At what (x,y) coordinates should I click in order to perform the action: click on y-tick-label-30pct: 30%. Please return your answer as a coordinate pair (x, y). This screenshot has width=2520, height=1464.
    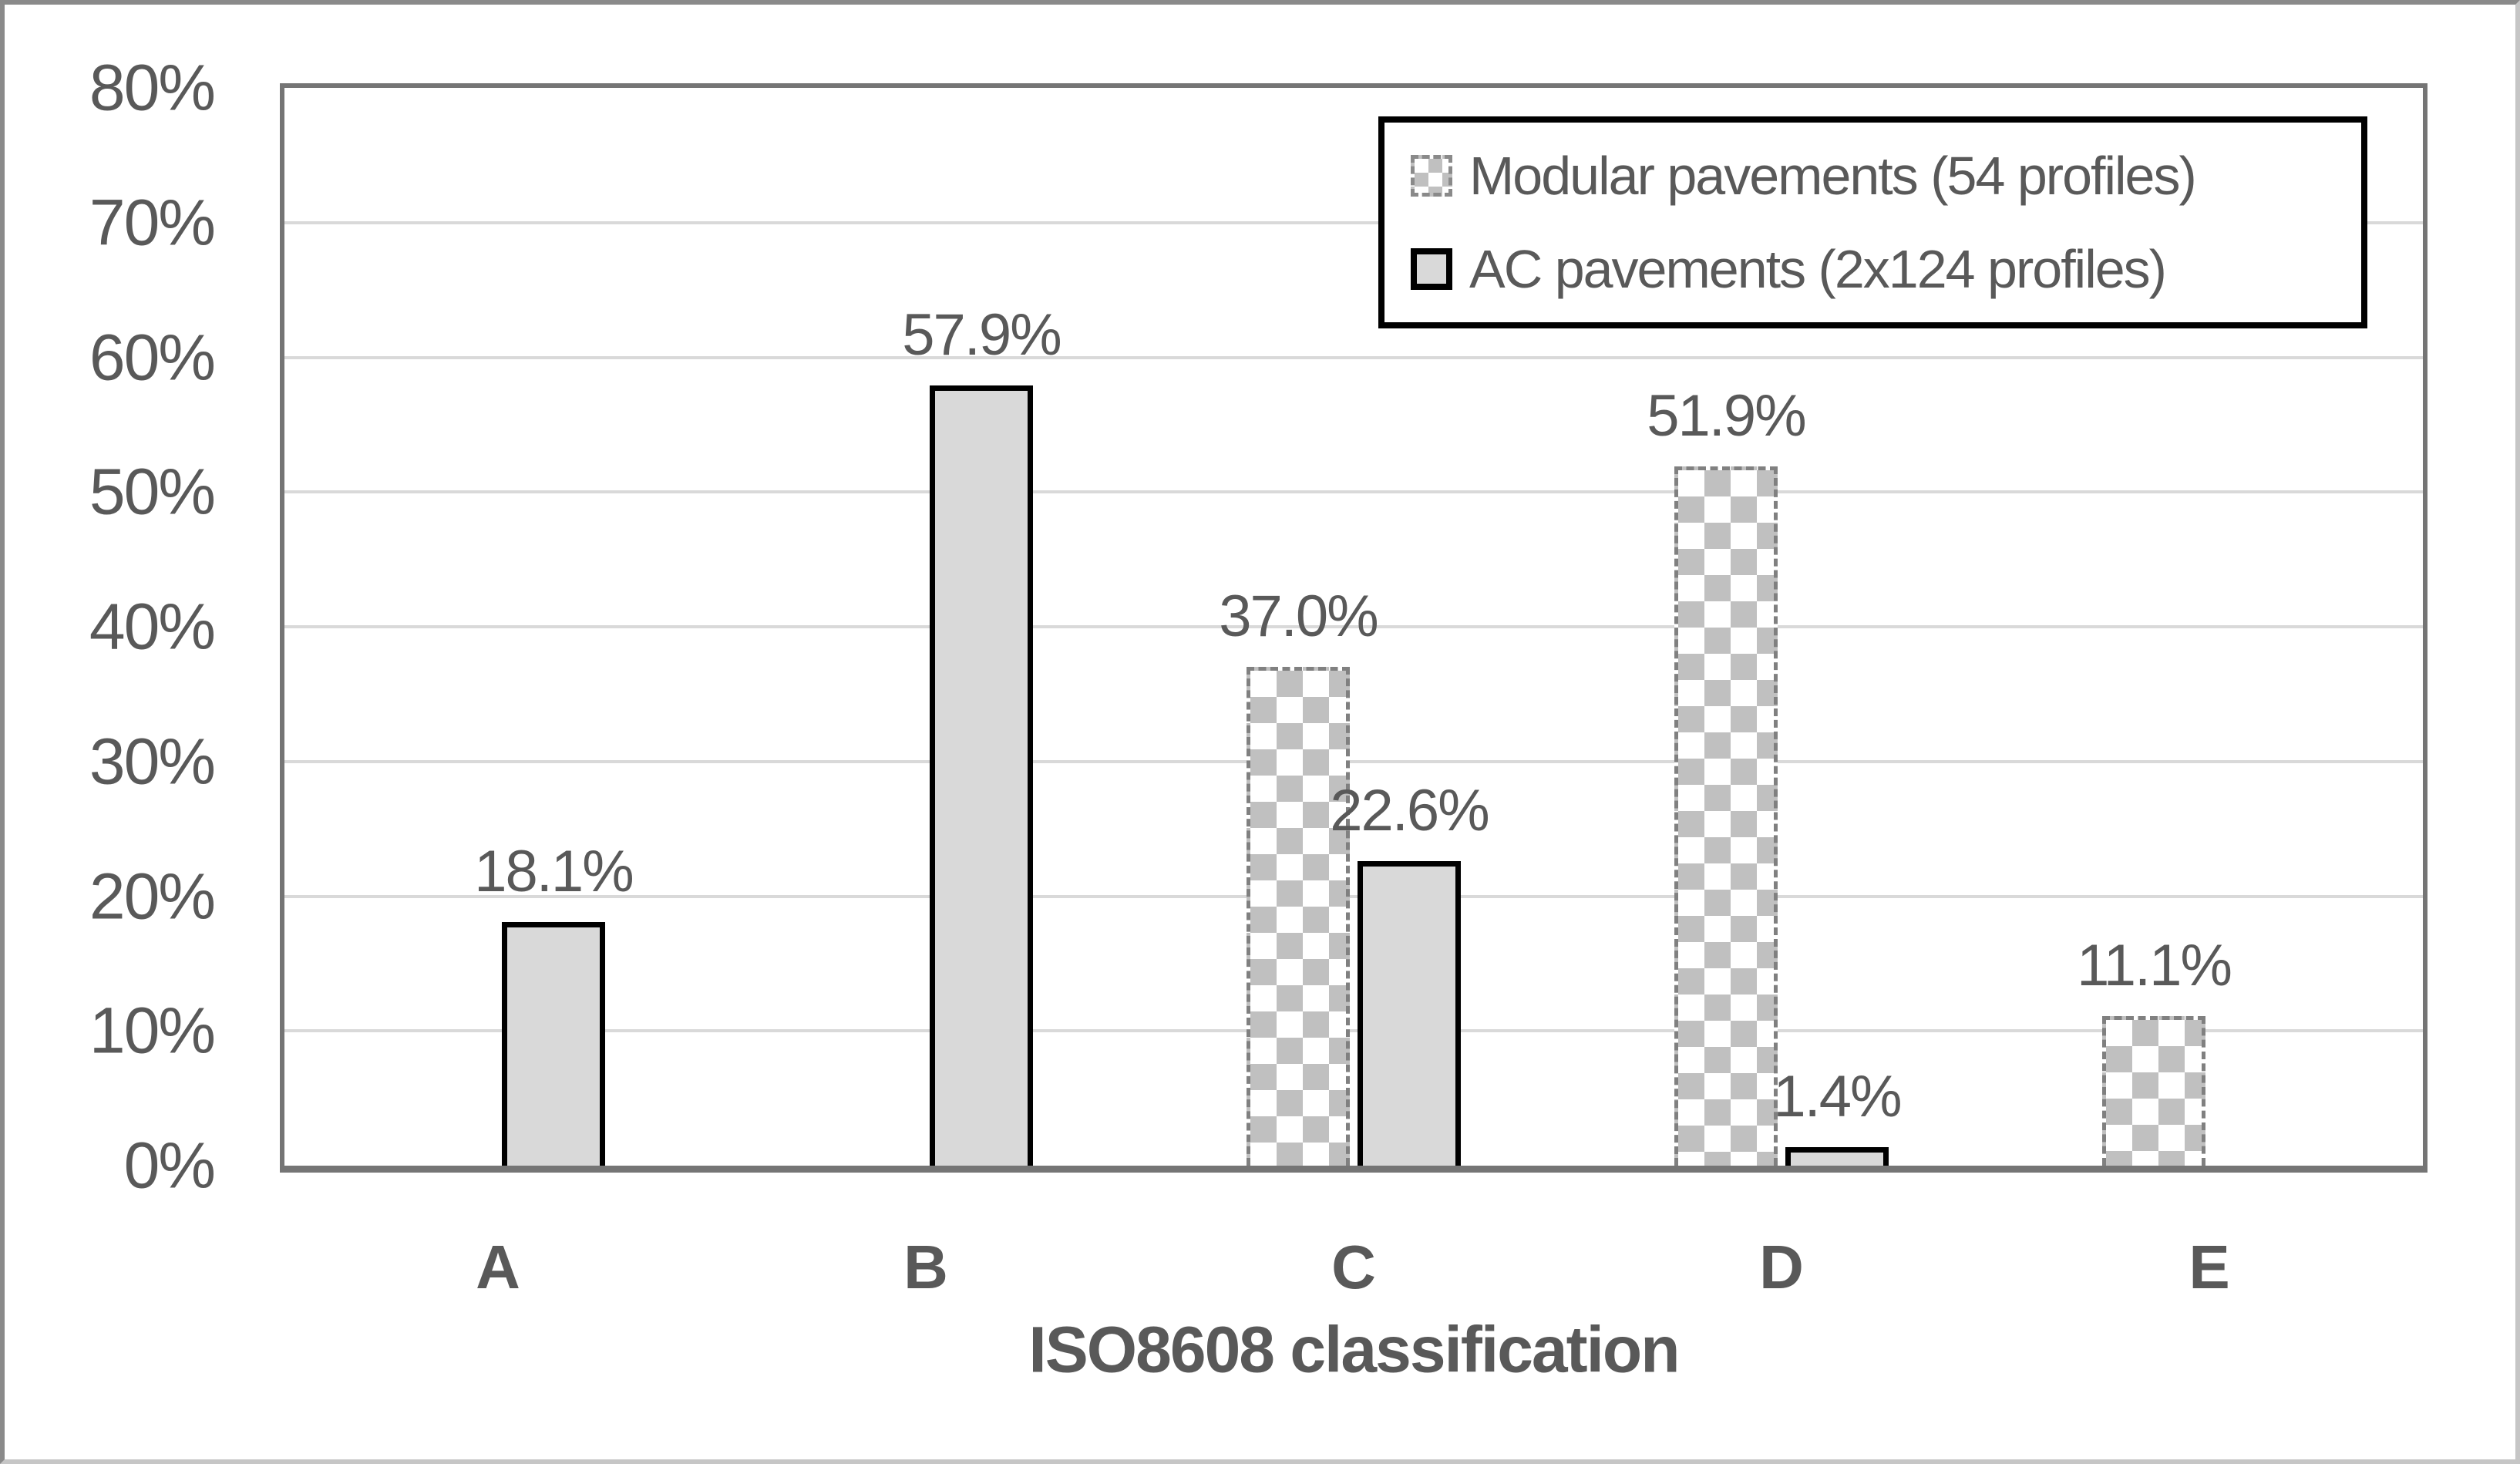
    Looking at the image, I should click on (152, 762).